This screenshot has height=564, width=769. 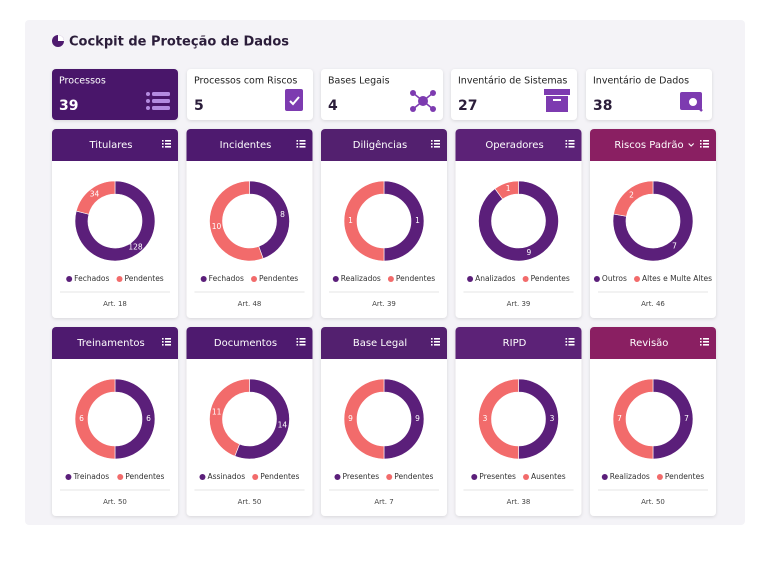 What do you see at coordinates (649, 94) in the screenshot?
I see `kpi-card: Inventário de Dados 38` at bounding box center [649, 94].